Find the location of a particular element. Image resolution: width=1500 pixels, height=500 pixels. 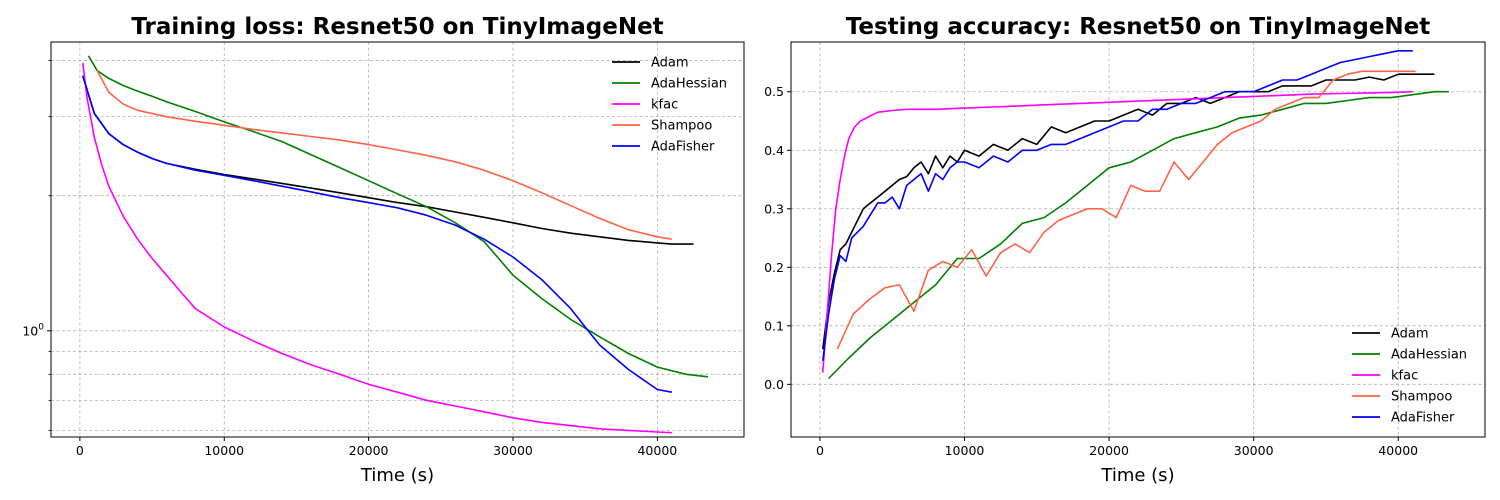

y-tick-label: 0.5 is located at coordinates (774, 91).